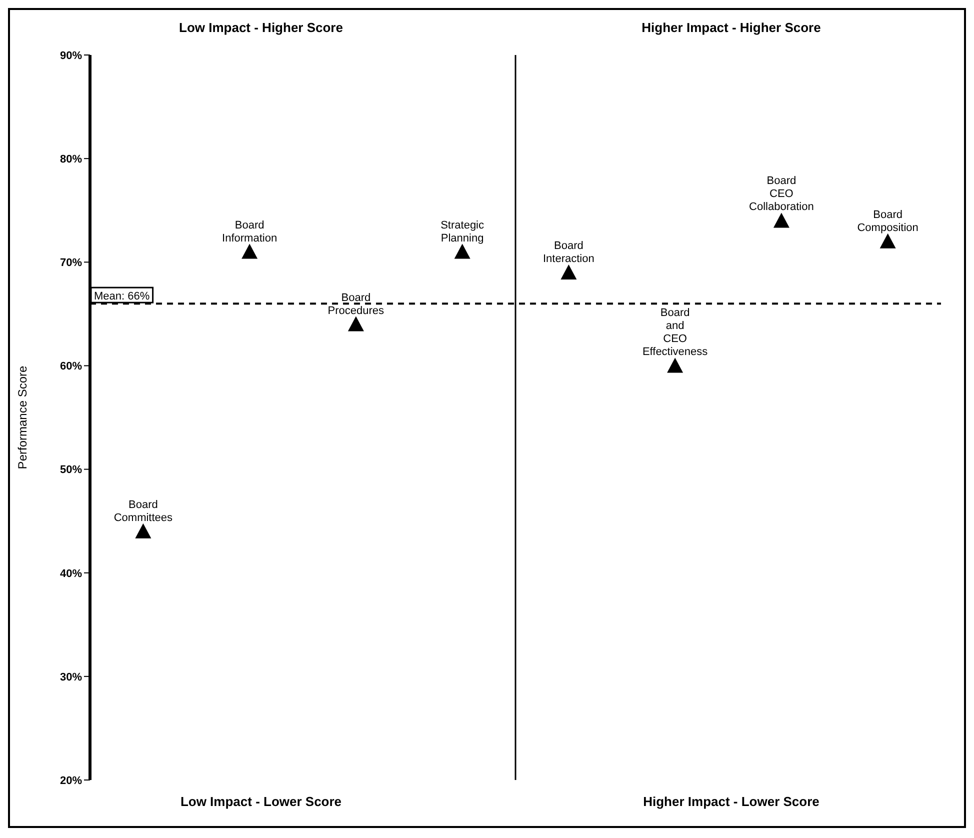 This screenshot has height=838, width=974. Describe the element at coordinates (261, 801) in the screenshot. I see `text: Low Impact - Lower Score` at that location.